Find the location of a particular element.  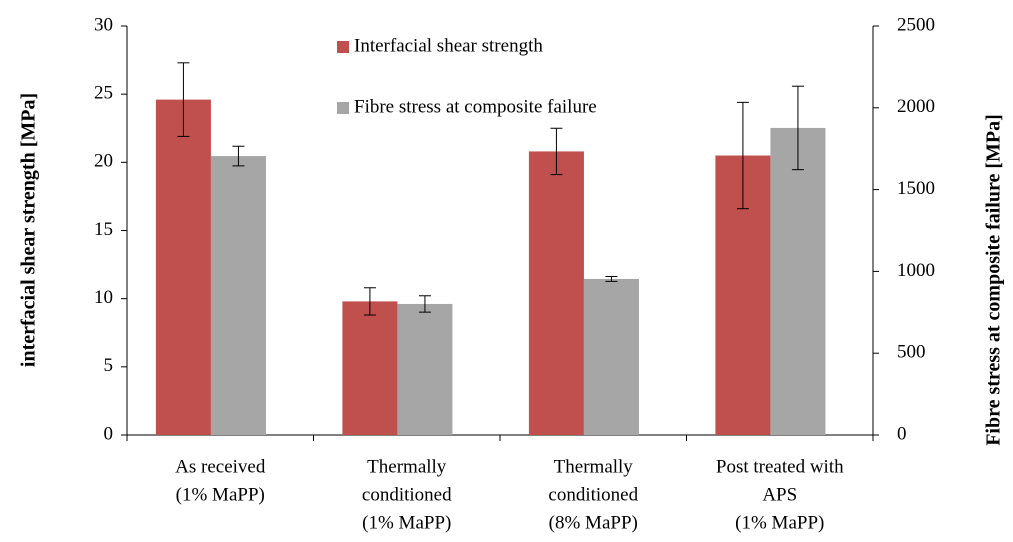

y-tick-label: 20 is located at coordinates (103, 161).